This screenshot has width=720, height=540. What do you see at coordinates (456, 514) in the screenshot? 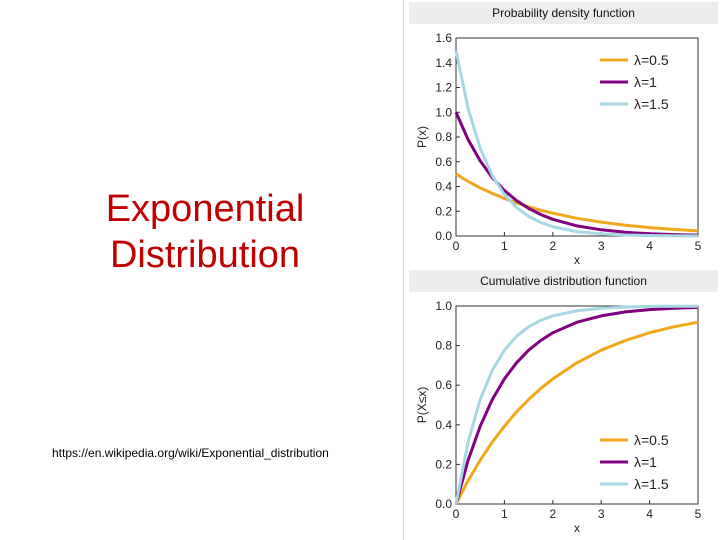
I see `cdf-x-tick-label: 0` at bounding box center [456, 514].